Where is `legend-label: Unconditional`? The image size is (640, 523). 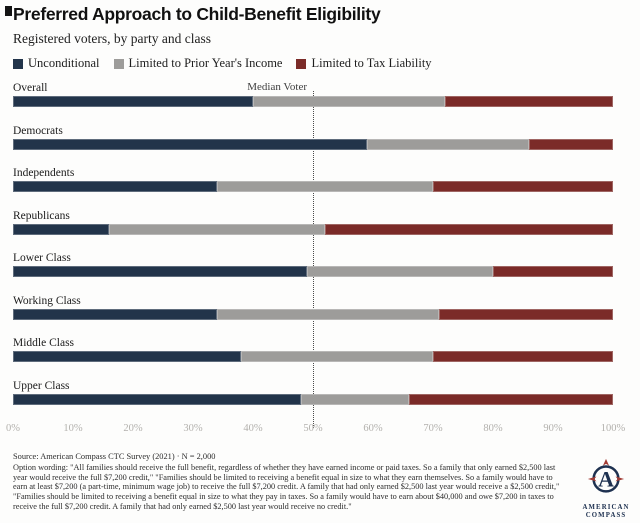
legend-label: Unconditional is located at coordinates (64, 63).